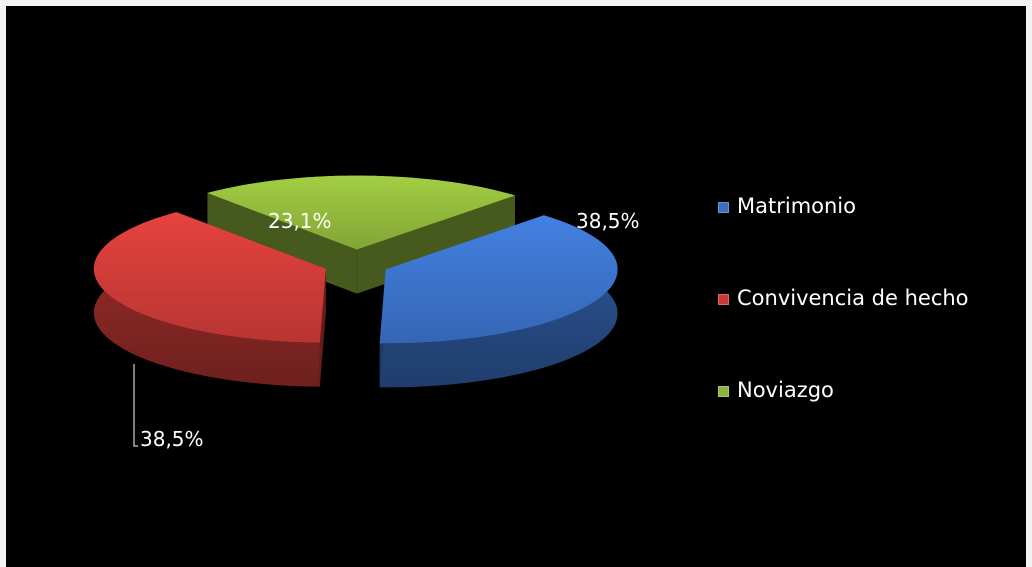 Image resolution: width=1032 pixels, height=567 pixels. I want to click on legend-item-matrimonio: Matrimonio, so click(868, 238).